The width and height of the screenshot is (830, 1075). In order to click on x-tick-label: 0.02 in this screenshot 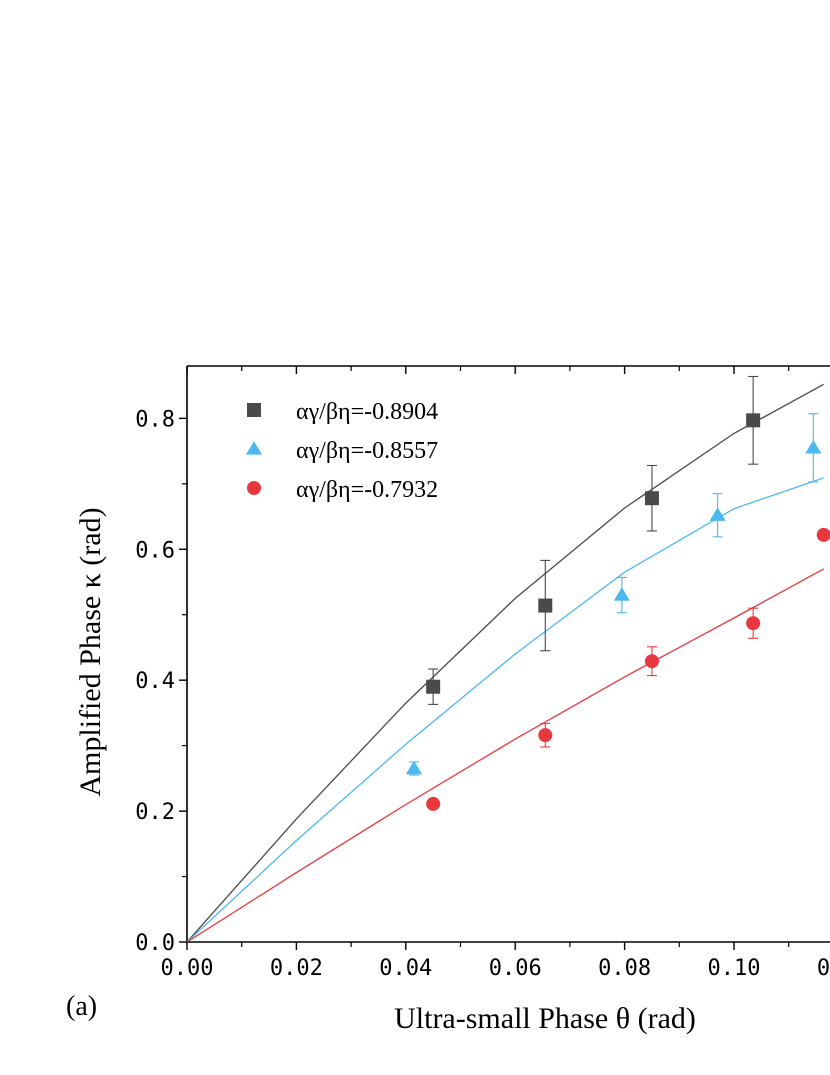, I will do `click(296, 968)`.